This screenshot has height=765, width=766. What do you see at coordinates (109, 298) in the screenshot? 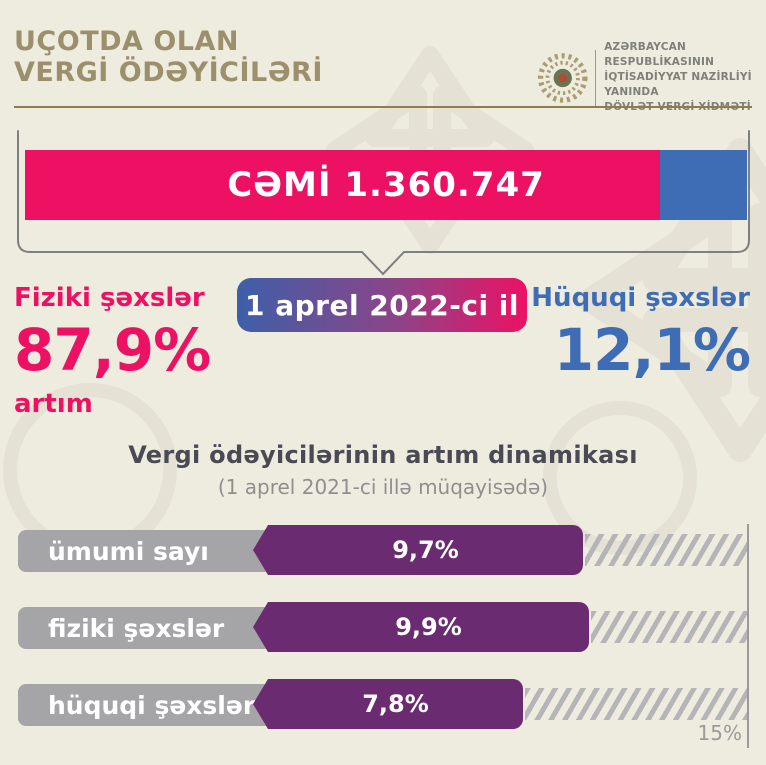
I see `individuals-title: Fiziki şəxslər` at bounding box center [109, 298].